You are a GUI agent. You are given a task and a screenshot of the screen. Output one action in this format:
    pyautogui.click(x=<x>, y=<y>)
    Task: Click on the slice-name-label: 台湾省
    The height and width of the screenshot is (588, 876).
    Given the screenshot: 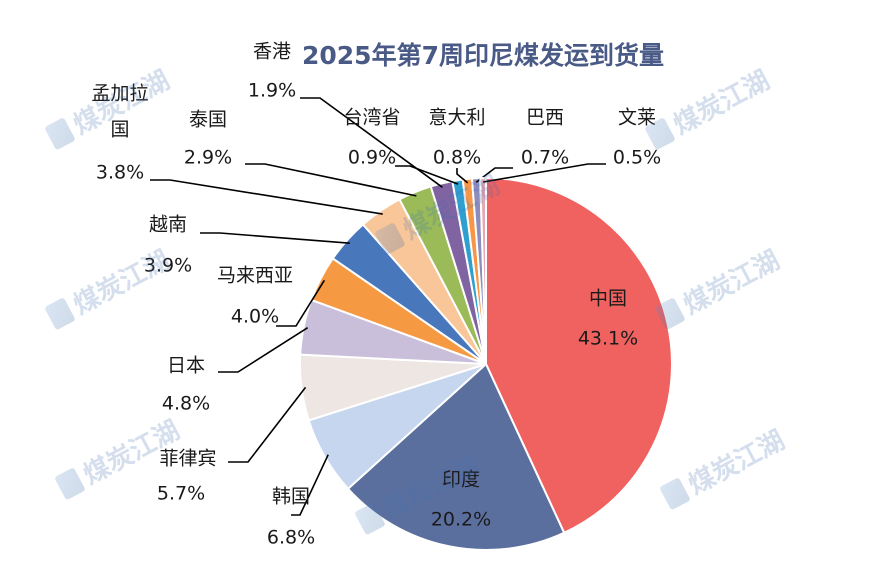 What is the action you would take?
    pyautogui.click(x=371, y=118)
    